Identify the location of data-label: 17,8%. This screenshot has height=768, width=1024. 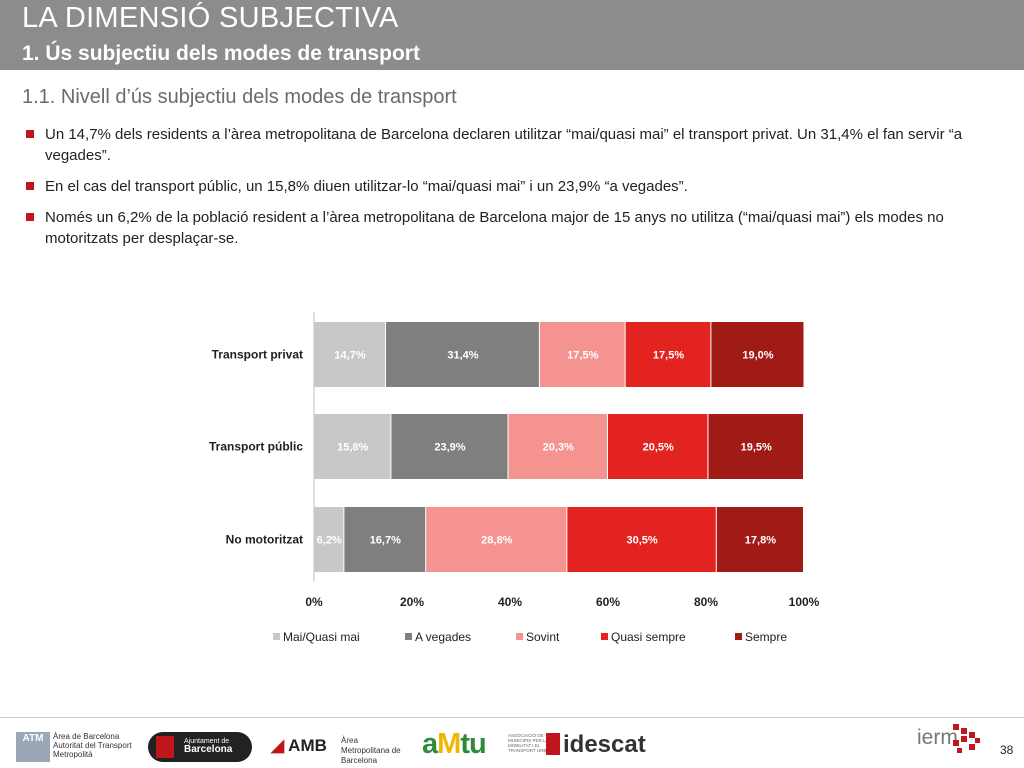
(760, 541).